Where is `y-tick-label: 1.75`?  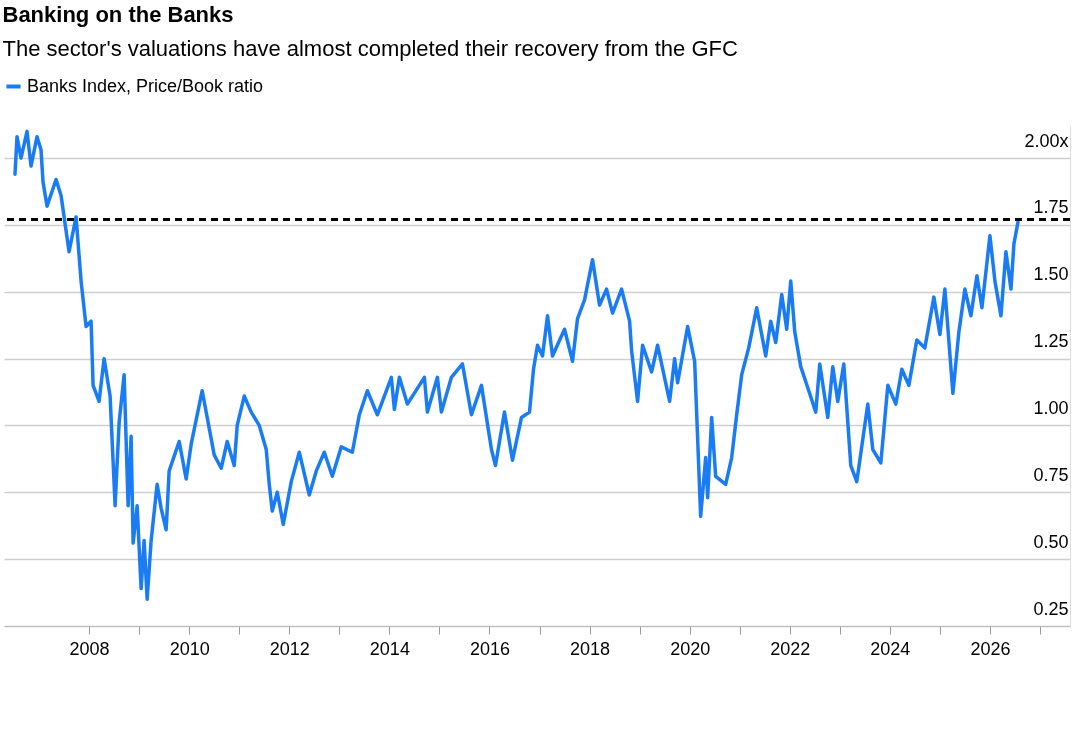
y-tick-label: 1.75 is located at coordinates (1051, 207).